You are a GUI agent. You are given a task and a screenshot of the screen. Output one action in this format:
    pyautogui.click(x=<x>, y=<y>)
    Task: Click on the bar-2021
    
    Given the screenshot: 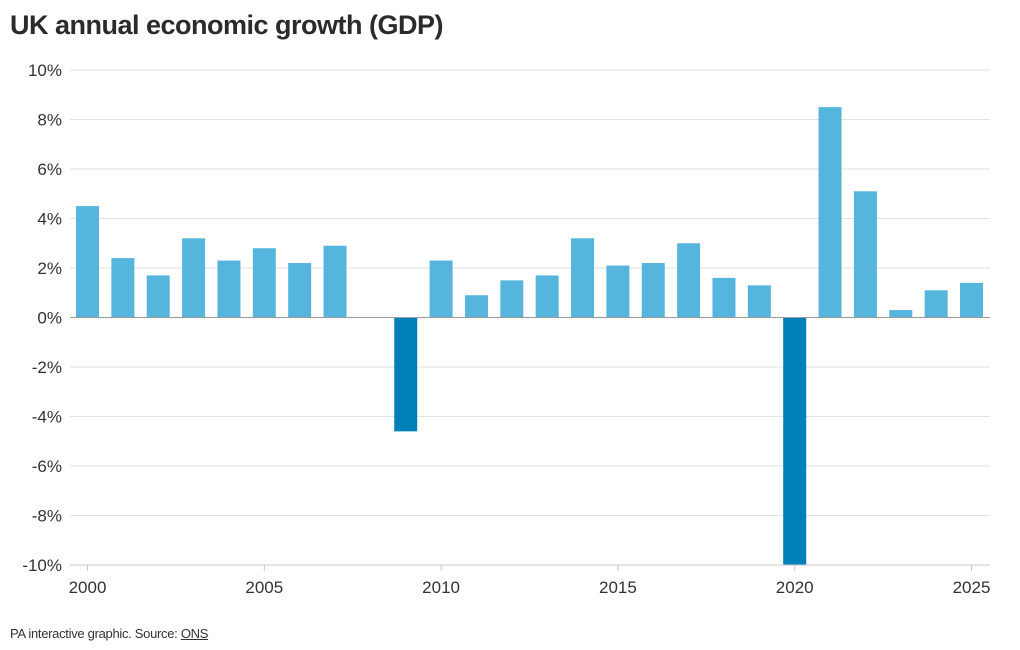 What is the action you would take?
    pyautogui.click(x=830, y=212)
    